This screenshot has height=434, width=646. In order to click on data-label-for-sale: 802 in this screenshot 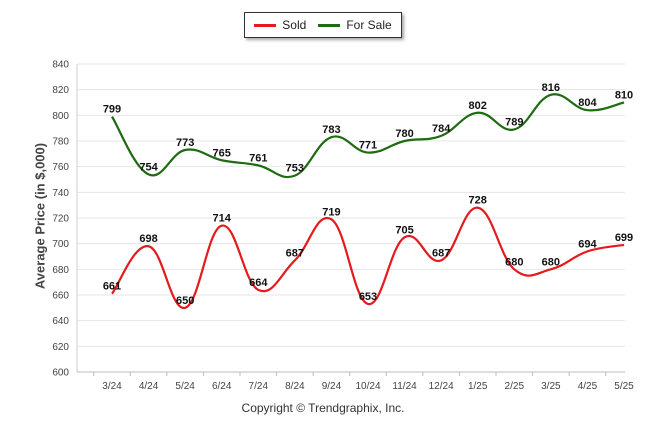, I will do `click(478, 106)`.